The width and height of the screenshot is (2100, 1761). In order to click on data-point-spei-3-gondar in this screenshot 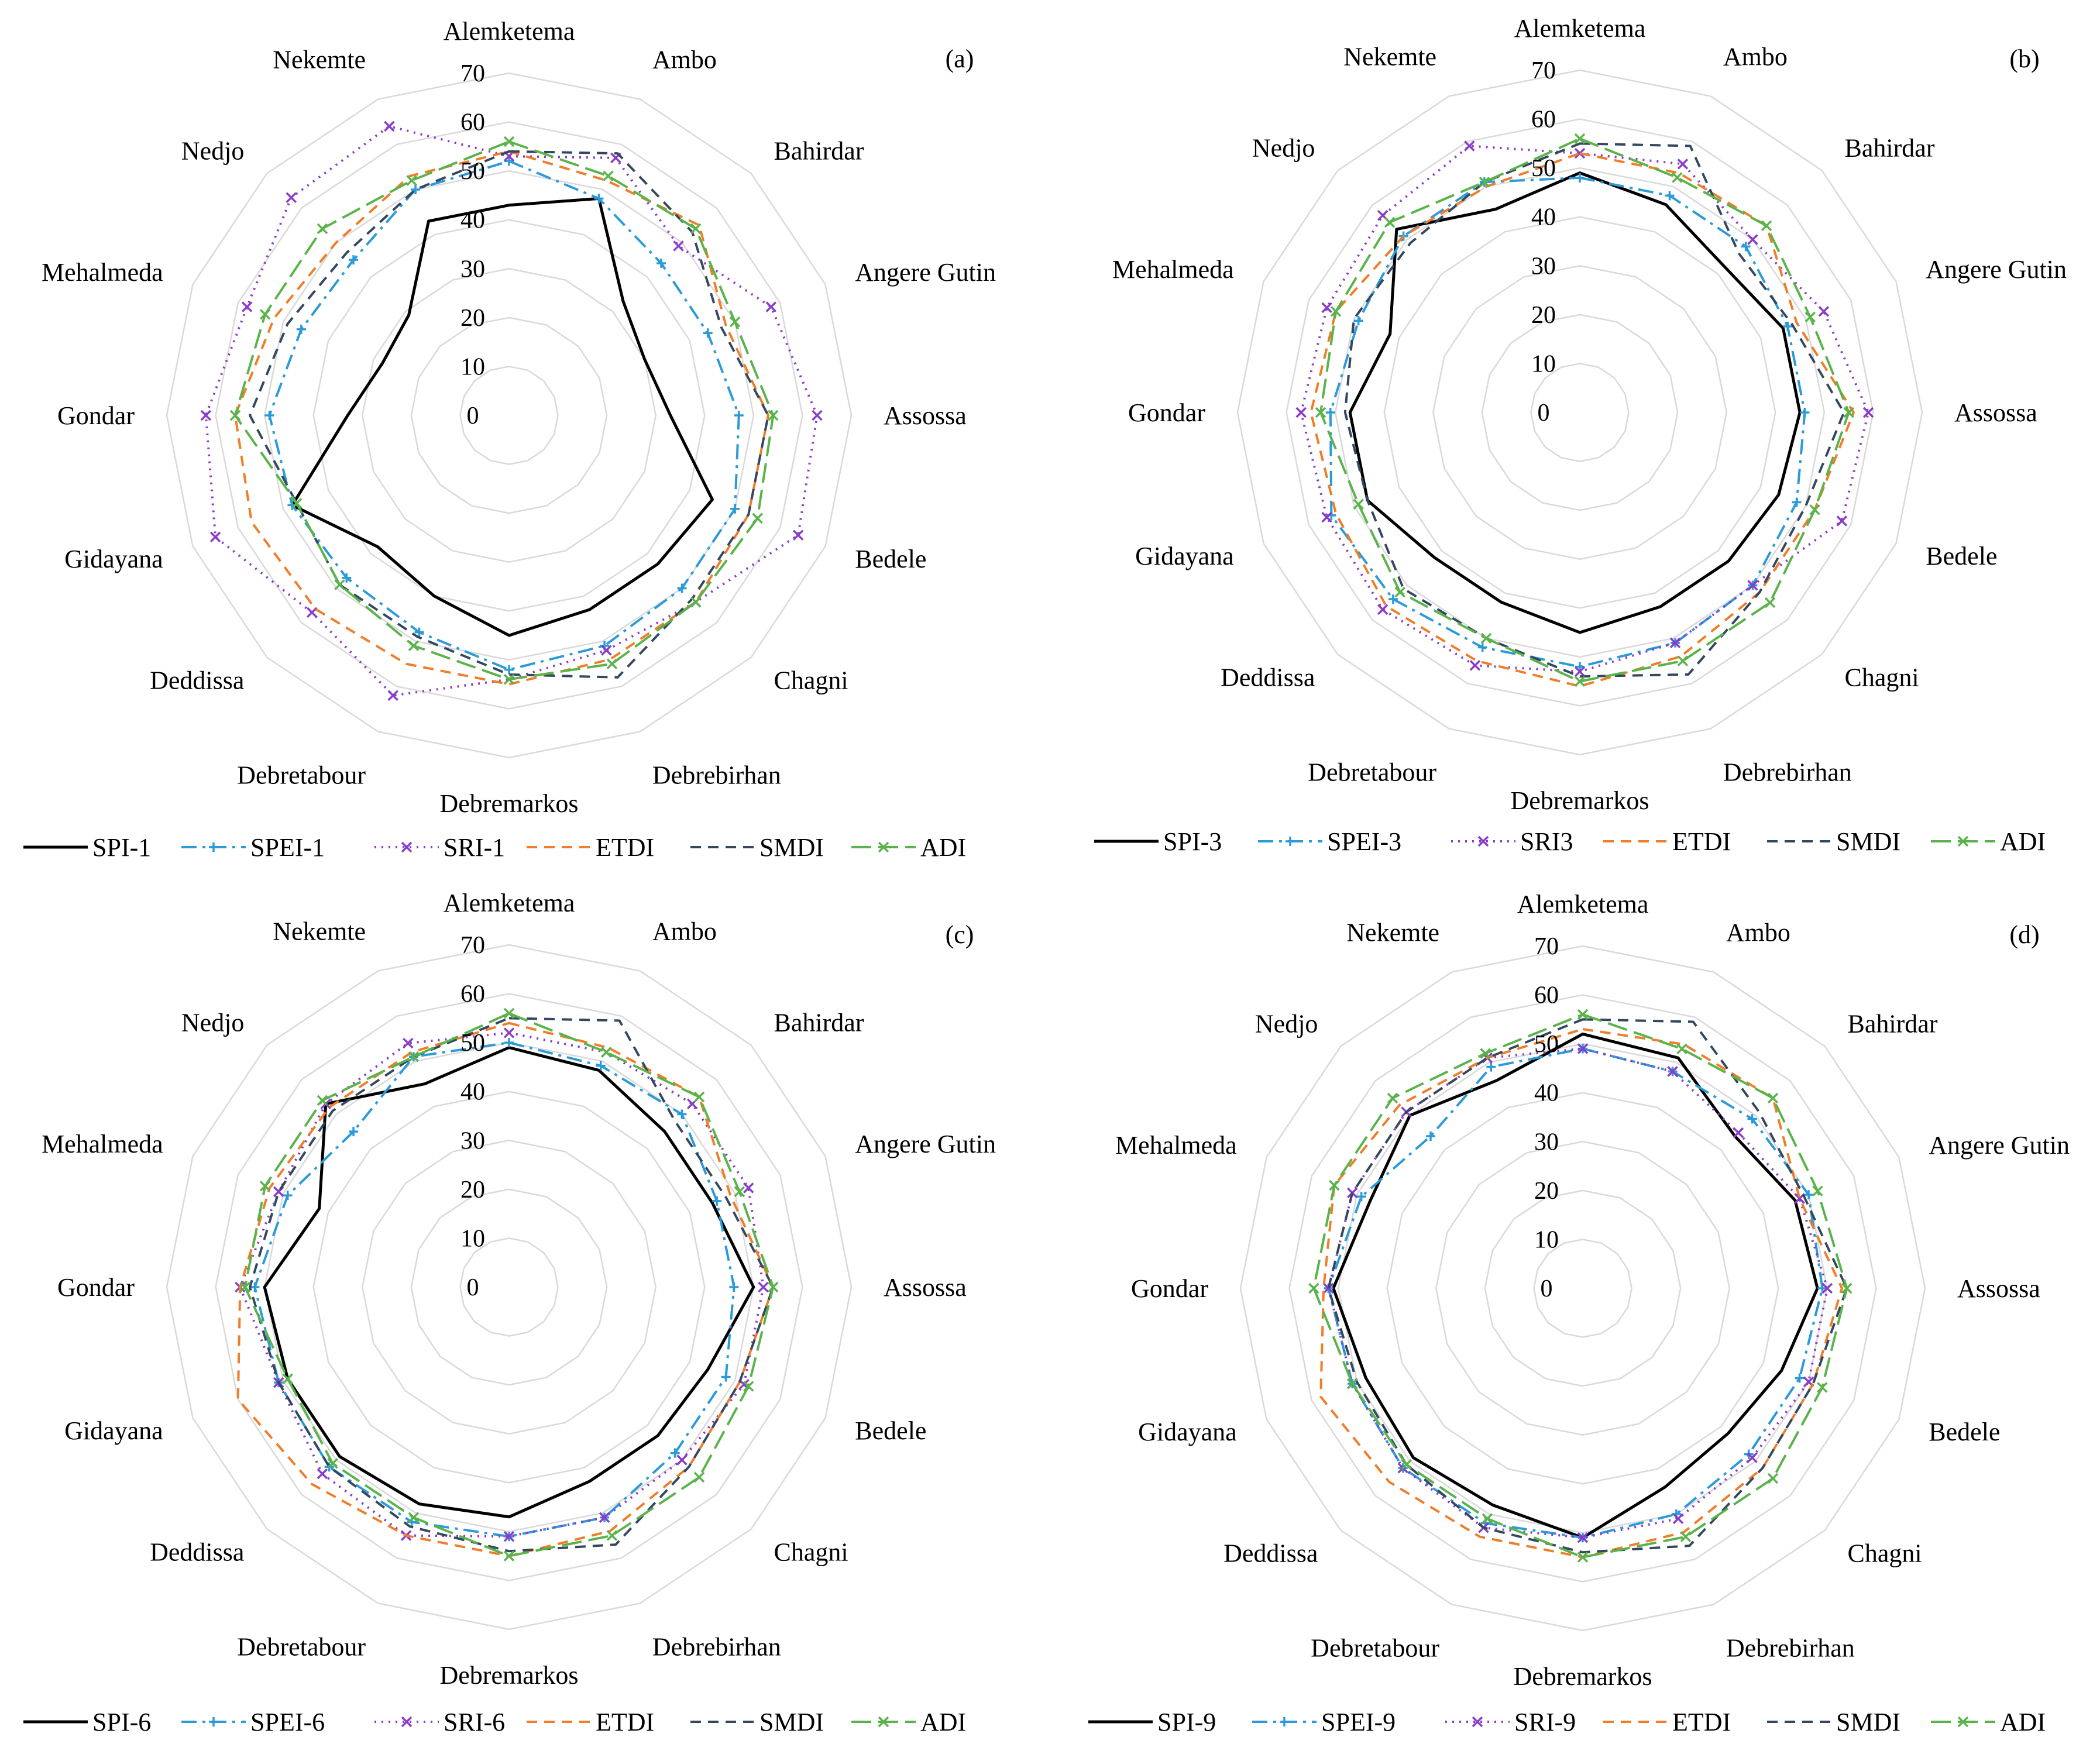, I will do `click(1330, 412)`.